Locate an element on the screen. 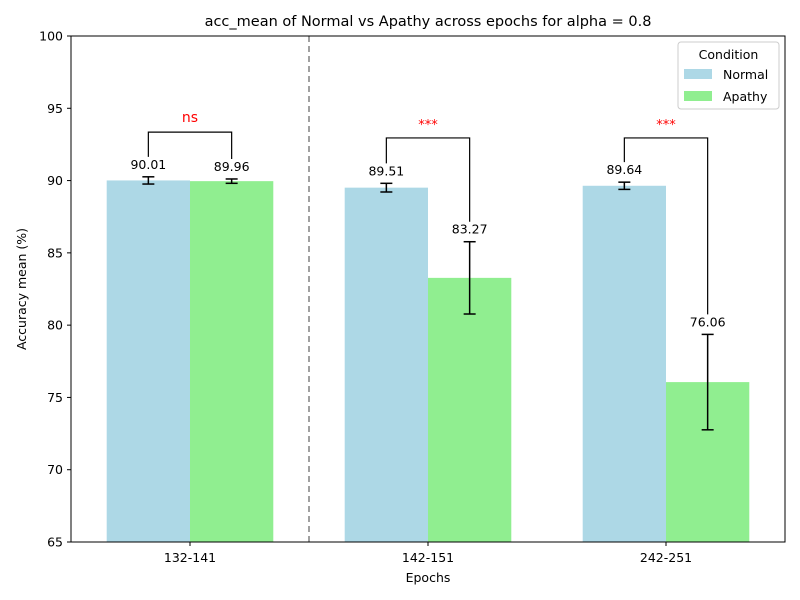 Image resolution: width=800 pixels, height=600 pixels. value-label-apathy-2: 76.06 is located at coordinates (708, 321).